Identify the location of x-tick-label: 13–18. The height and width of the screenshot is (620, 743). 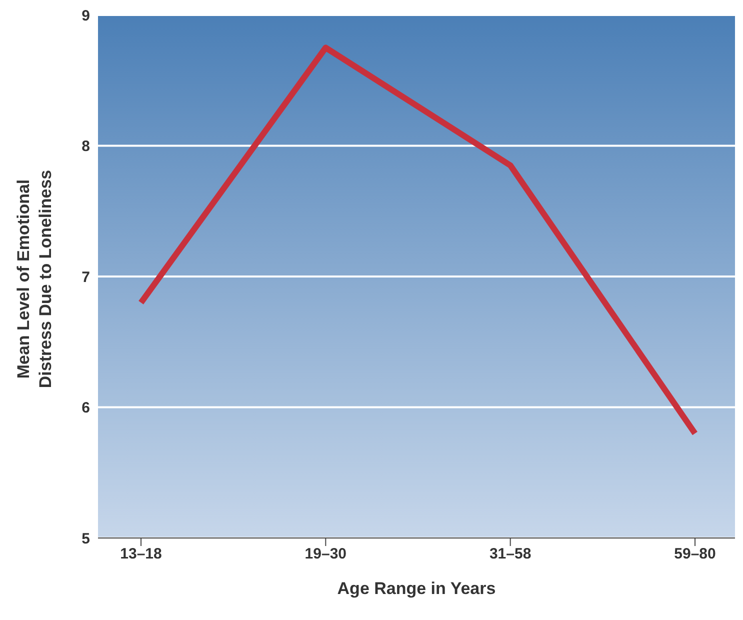
(141, 554).